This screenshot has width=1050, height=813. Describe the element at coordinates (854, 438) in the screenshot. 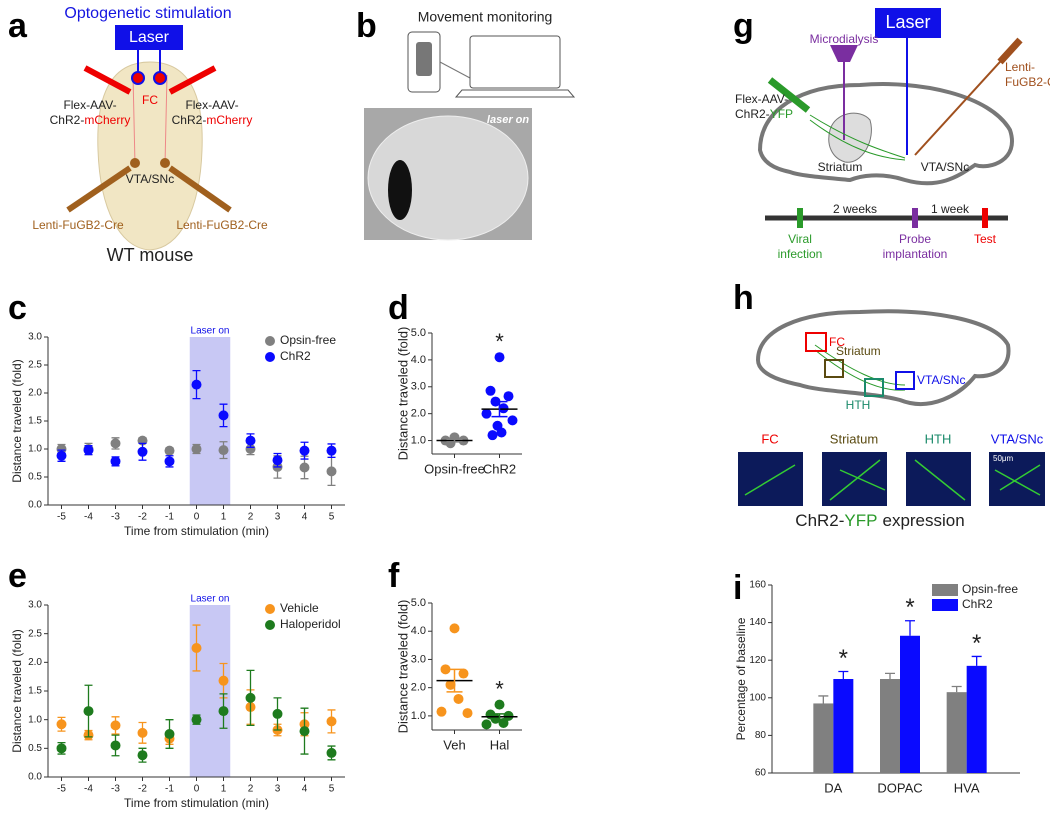

I see `image-label: Striatum` at that location.